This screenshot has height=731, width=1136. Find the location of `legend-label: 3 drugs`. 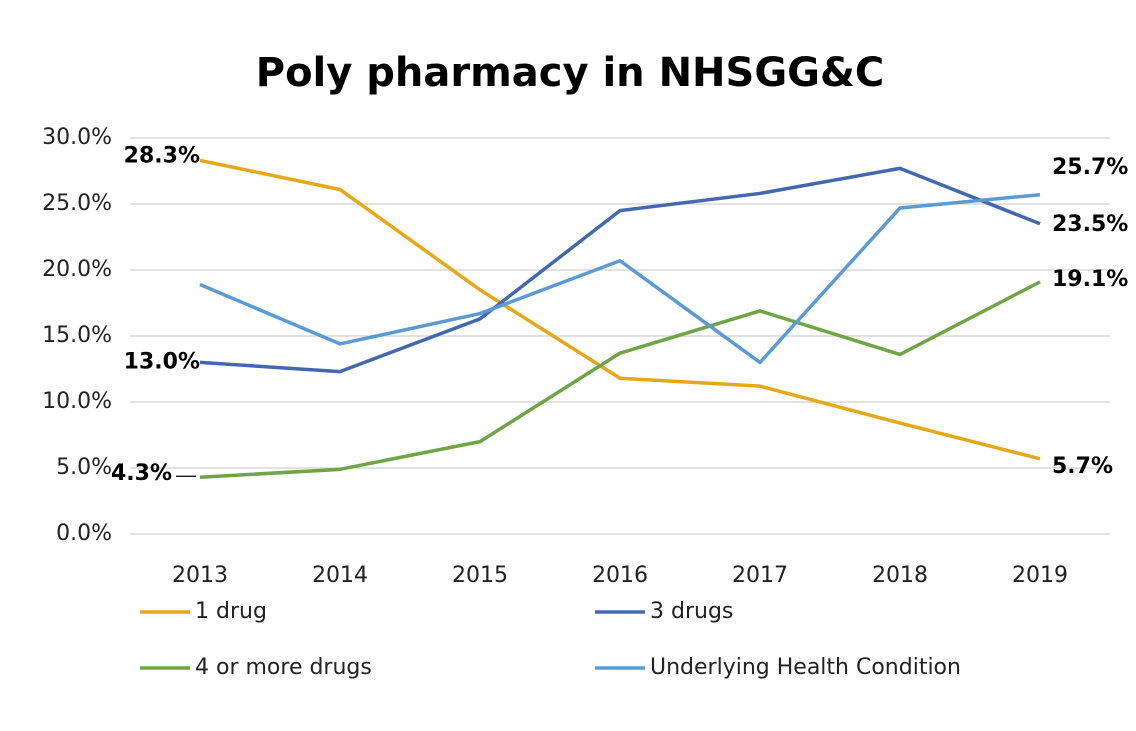

legend-label: 3 drugs is located at coordinates (691, 611).